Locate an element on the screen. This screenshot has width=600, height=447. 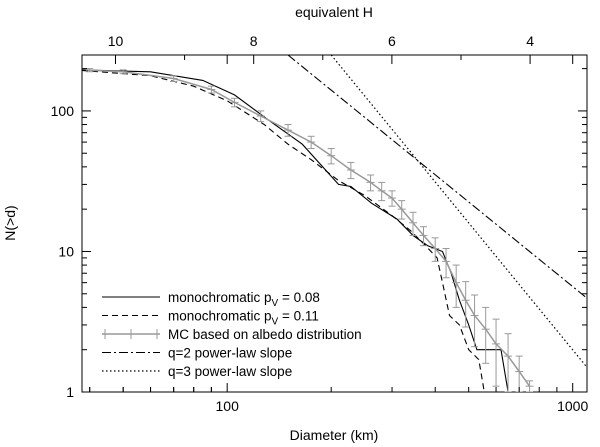
x-tick-label: 100 is located at coordinates (228, 406).